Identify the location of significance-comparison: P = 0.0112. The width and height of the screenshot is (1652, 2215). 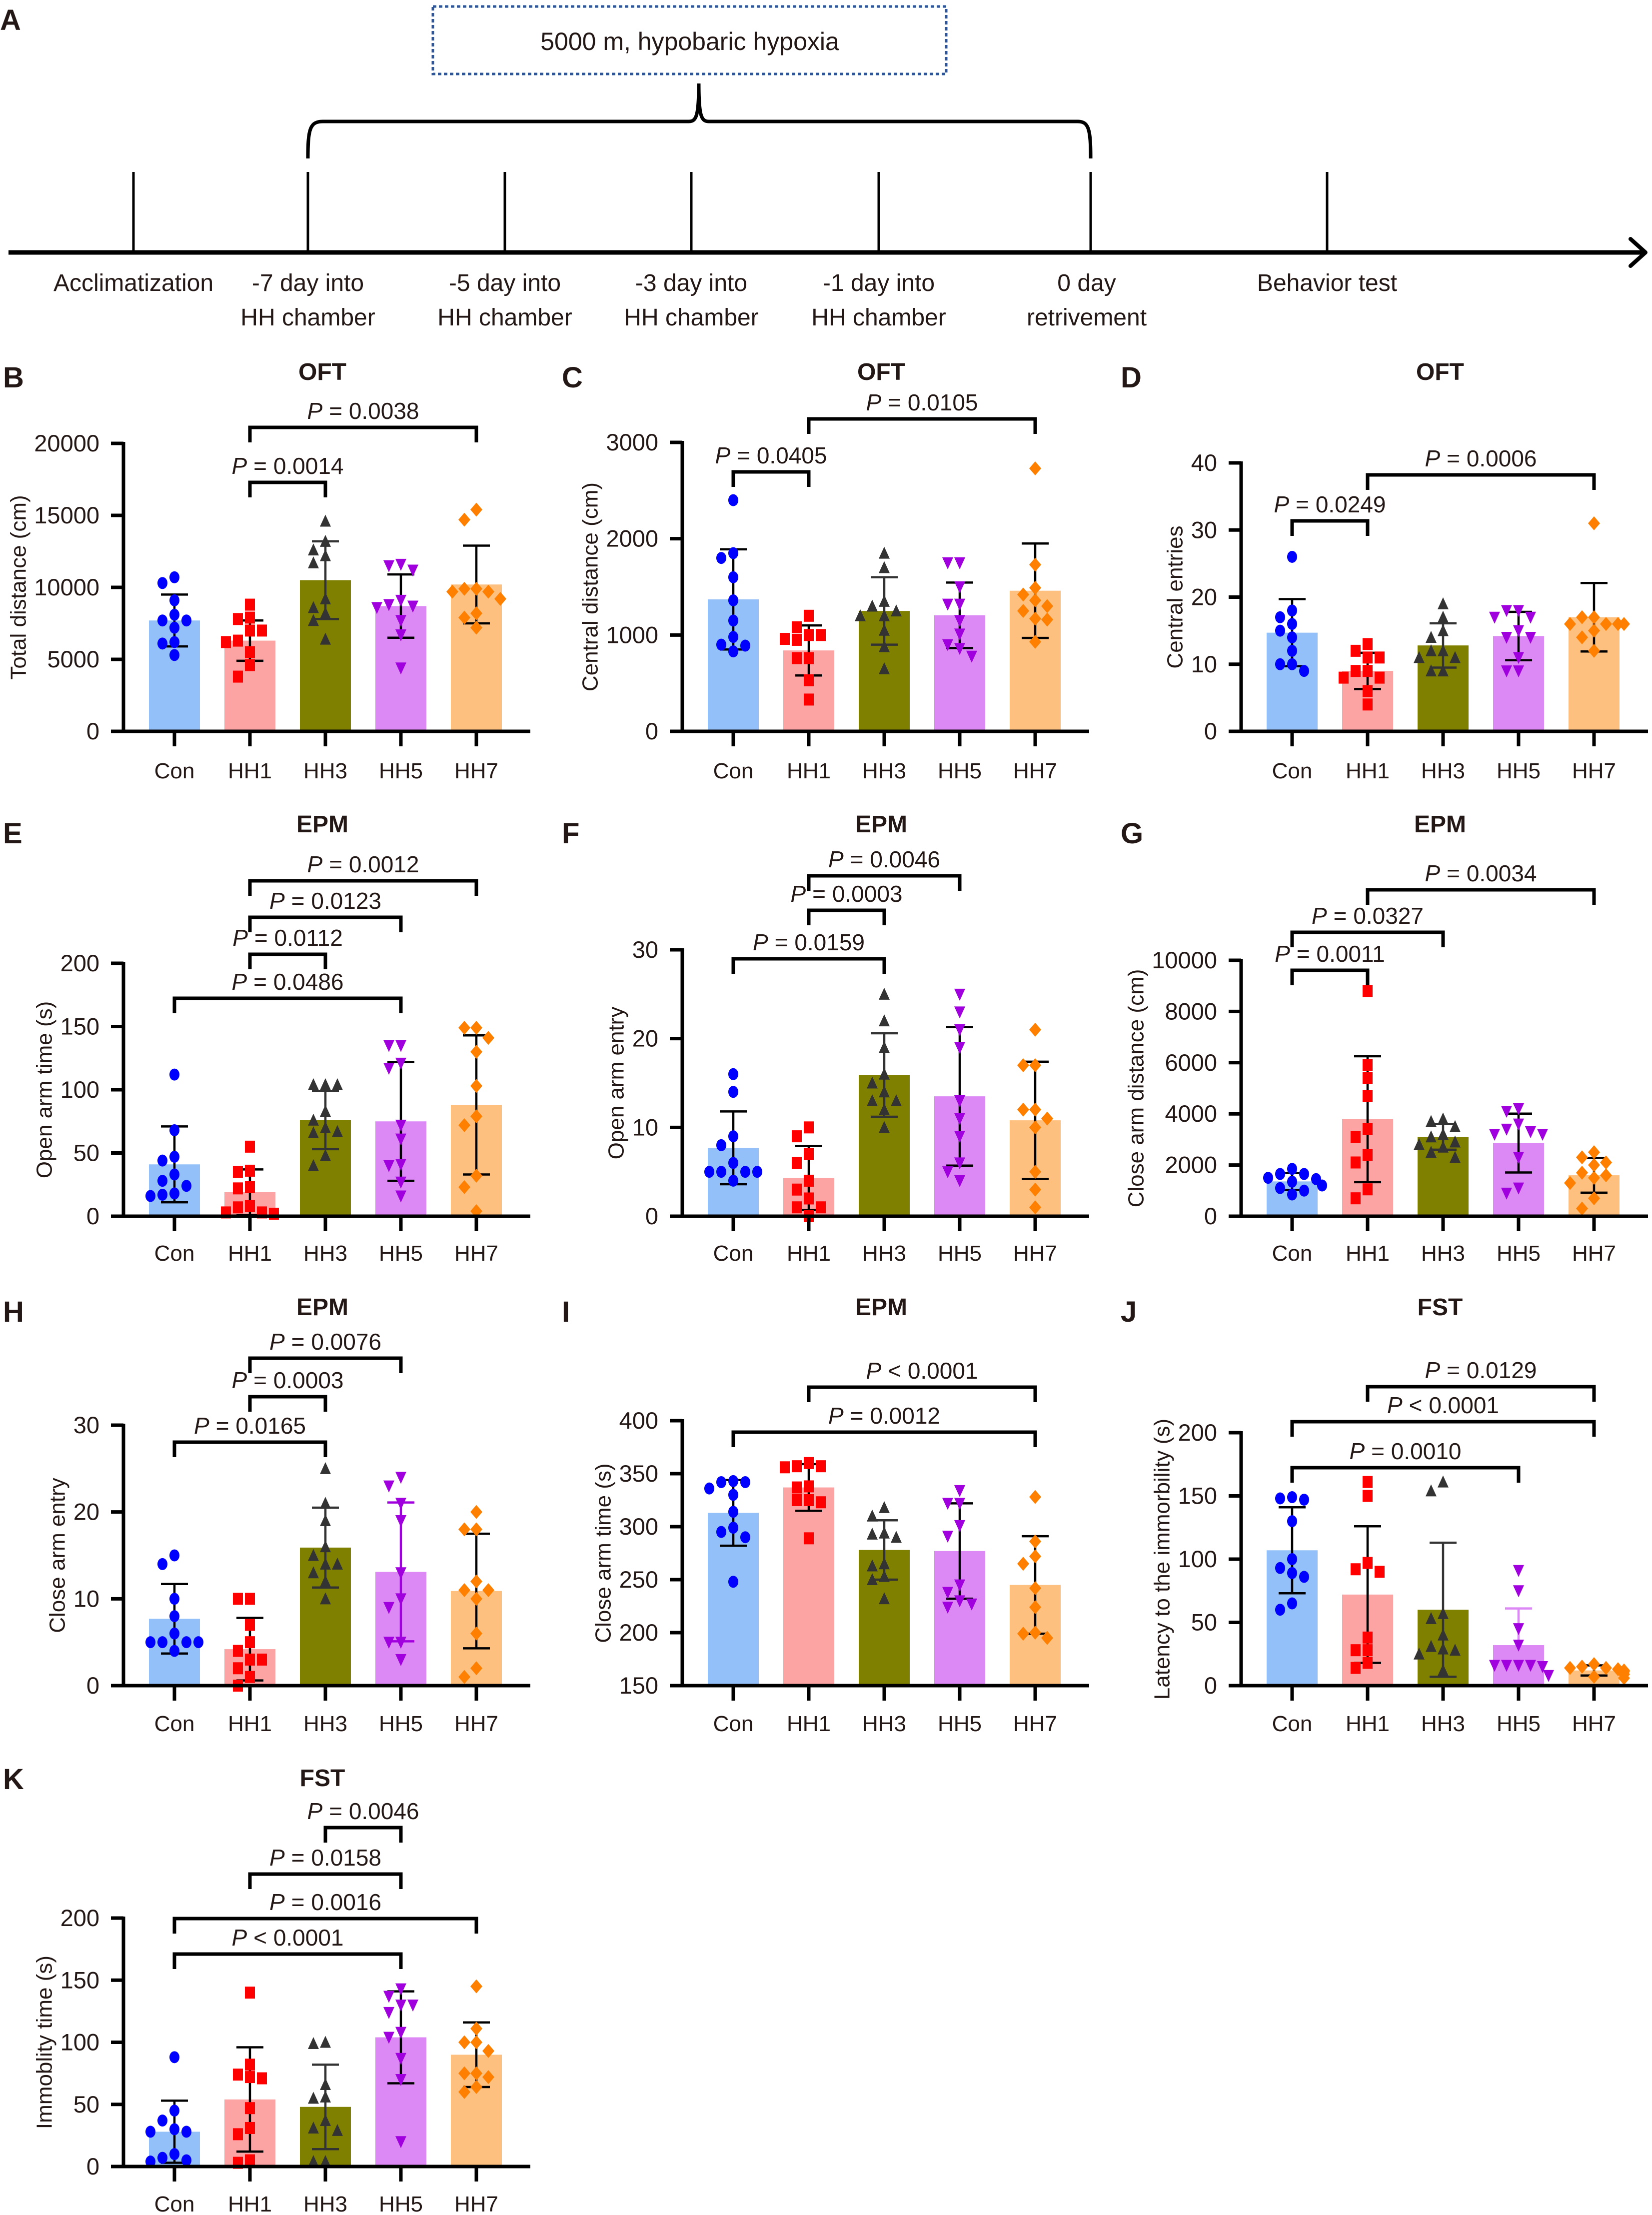
(287, 947).